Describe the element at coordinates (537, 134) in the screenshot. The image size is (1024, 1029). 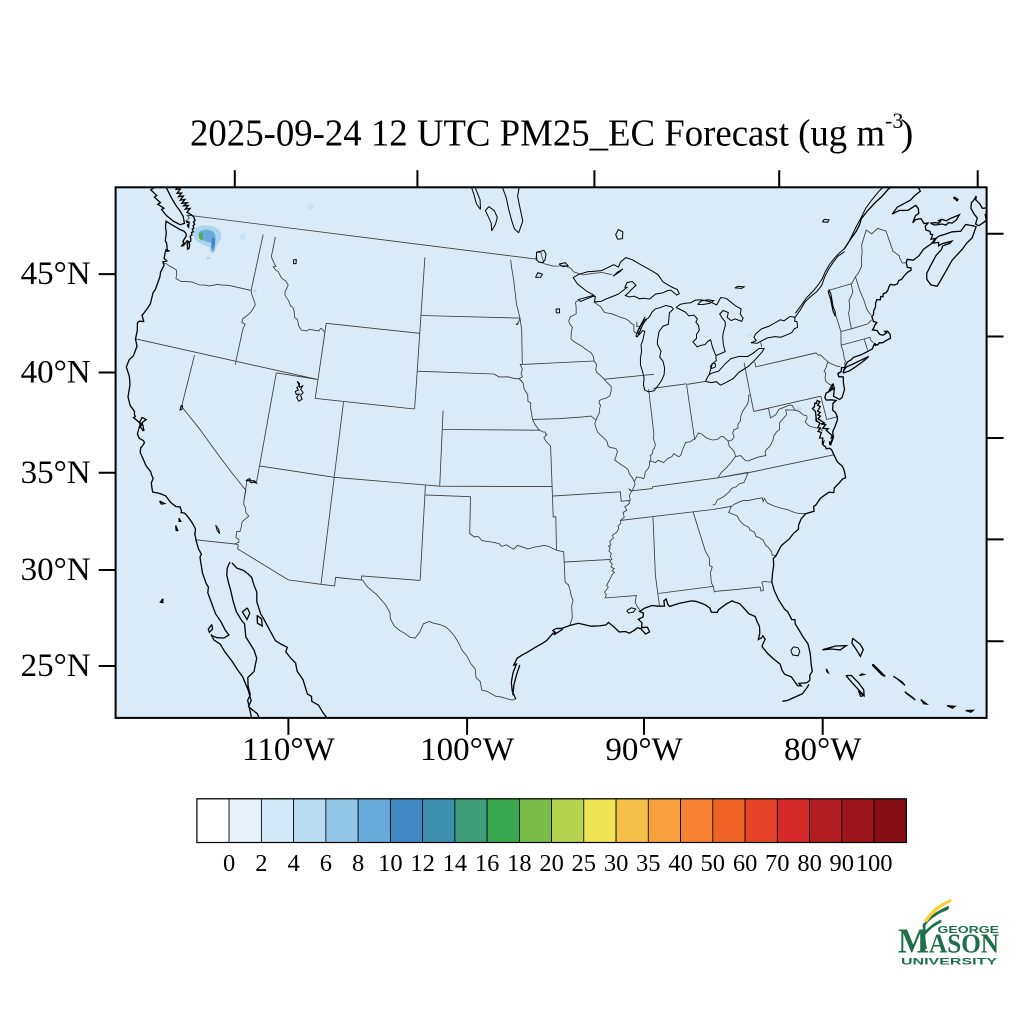
I see `svg-text:2025-09-24 12 UTC PM25_EC Fore: 2025-09-24 12 UTC PM25_EC Forecast (ug m` at that location.